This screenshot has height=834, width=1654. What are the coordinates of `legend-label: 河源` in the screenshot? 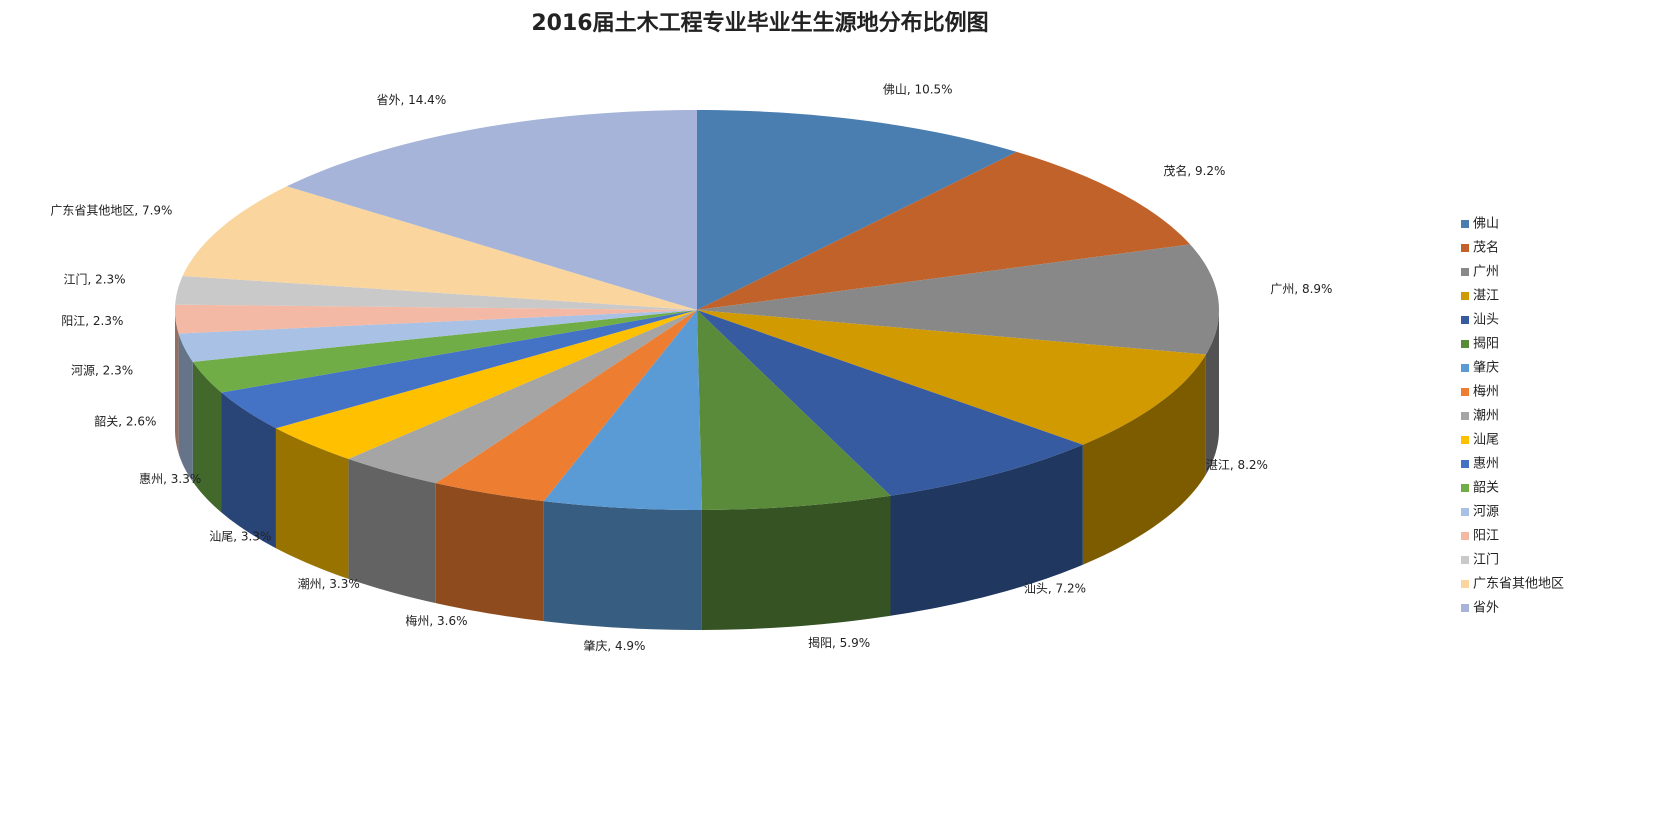 It's located at (1486, 512).